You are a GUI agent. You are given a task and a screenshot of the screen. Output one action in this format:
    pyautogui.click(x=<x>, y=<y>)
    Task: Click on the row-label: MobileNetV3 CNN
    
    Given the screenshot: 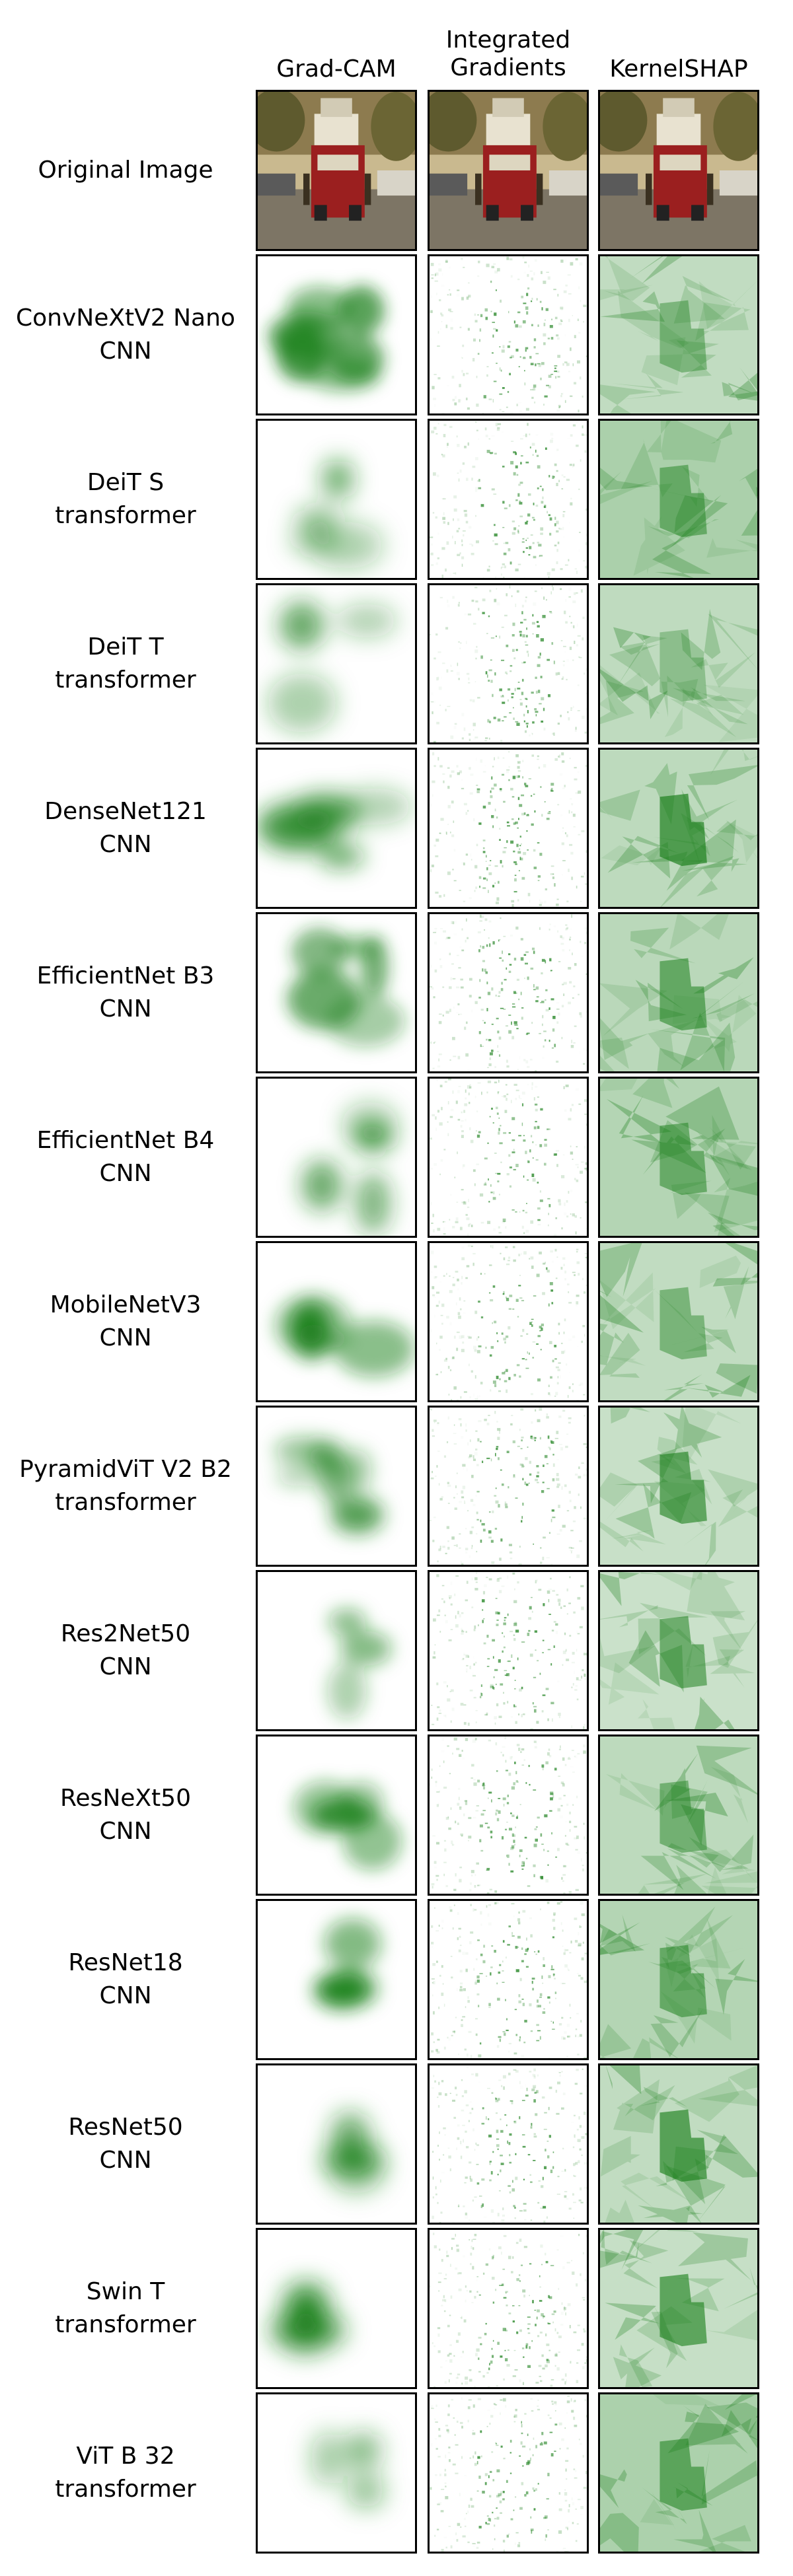 What is the action you would take?
    pyautogui.click(x=126, y=1322)
    